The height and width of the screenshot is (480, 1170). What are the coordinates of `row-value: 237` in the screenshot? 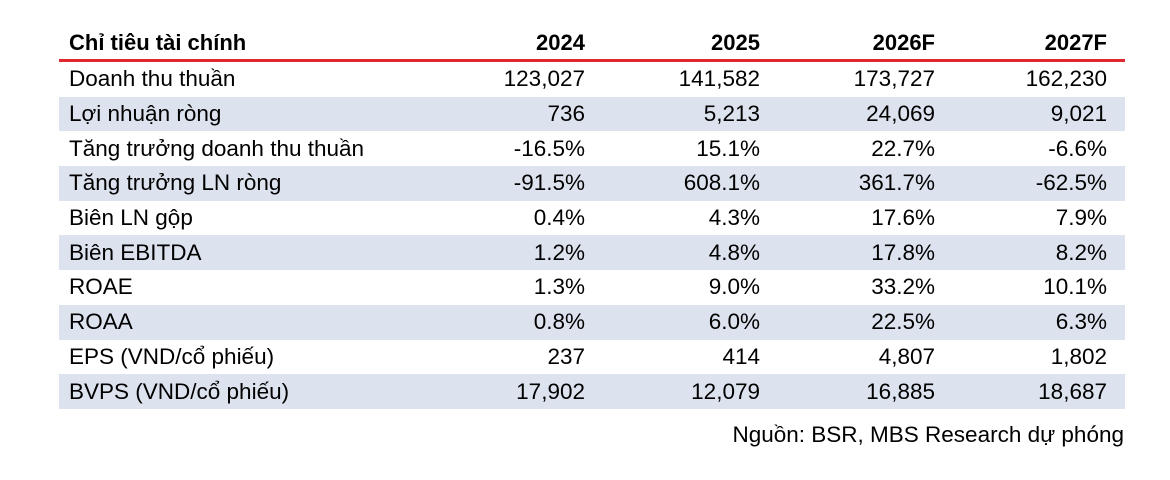 It's located at (566, 356).